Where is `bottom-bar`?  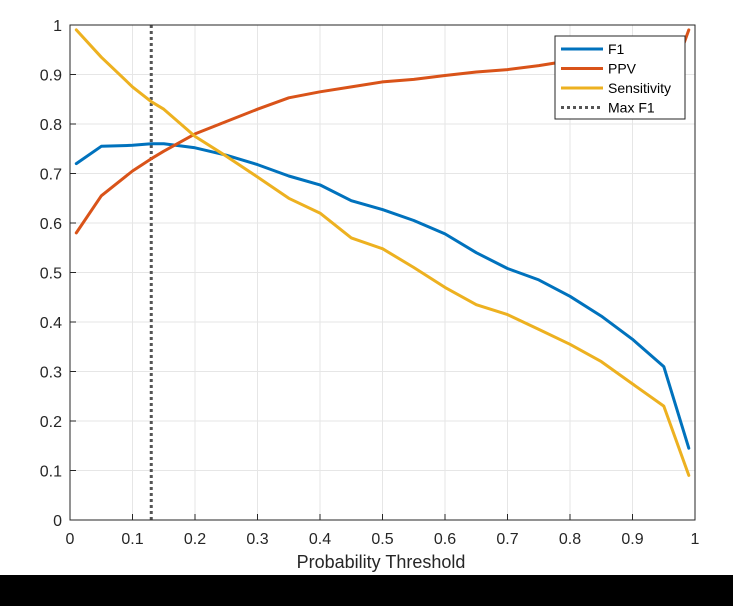 bottom-bar is located at coordinates (366, 590).